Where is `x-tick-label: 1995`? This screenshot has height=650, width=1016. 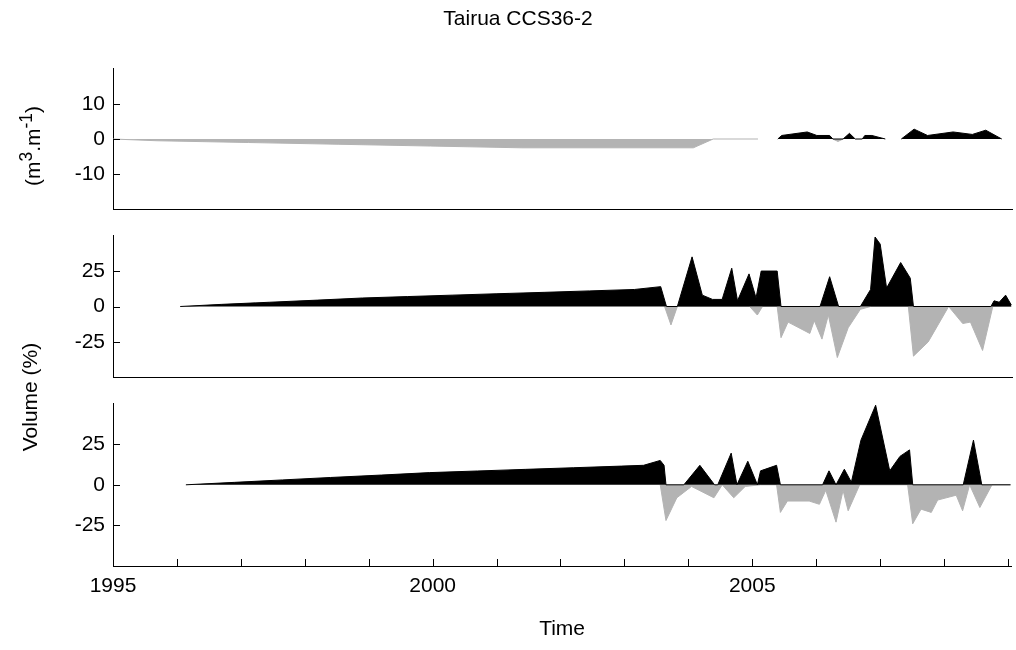
x-tick-label: 1995 is located at coordinates (113, 585).